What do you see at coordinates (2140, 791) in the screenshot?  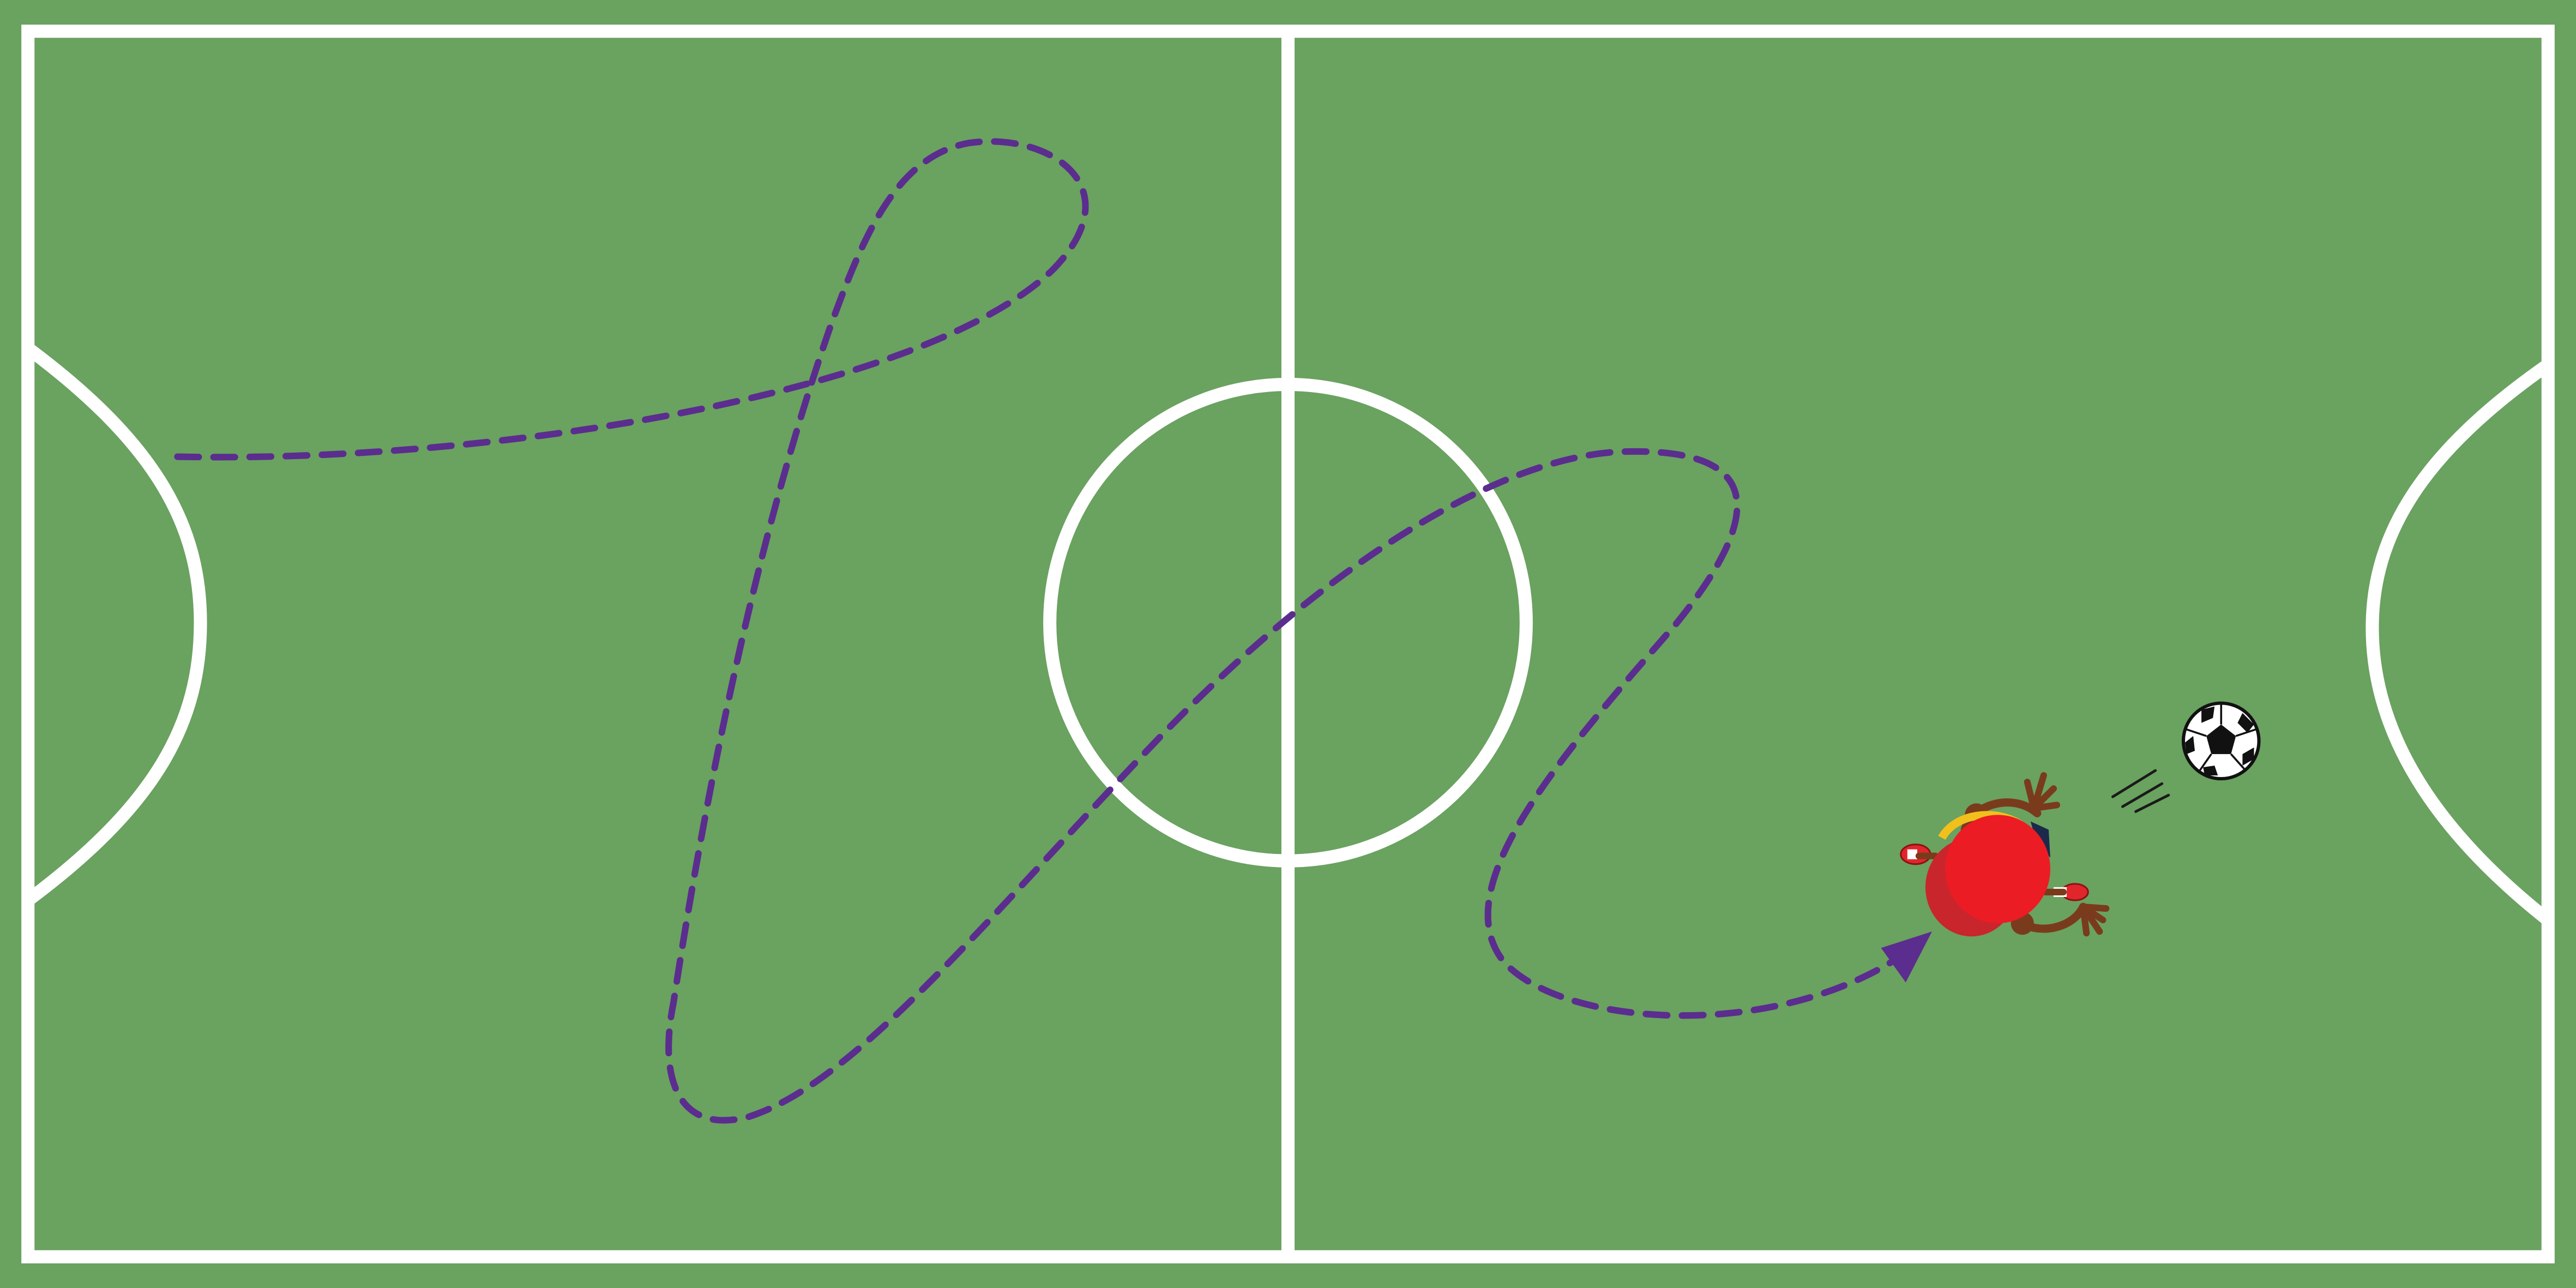 I see `speed-lines-icon` at bounding box center [2140, 791].